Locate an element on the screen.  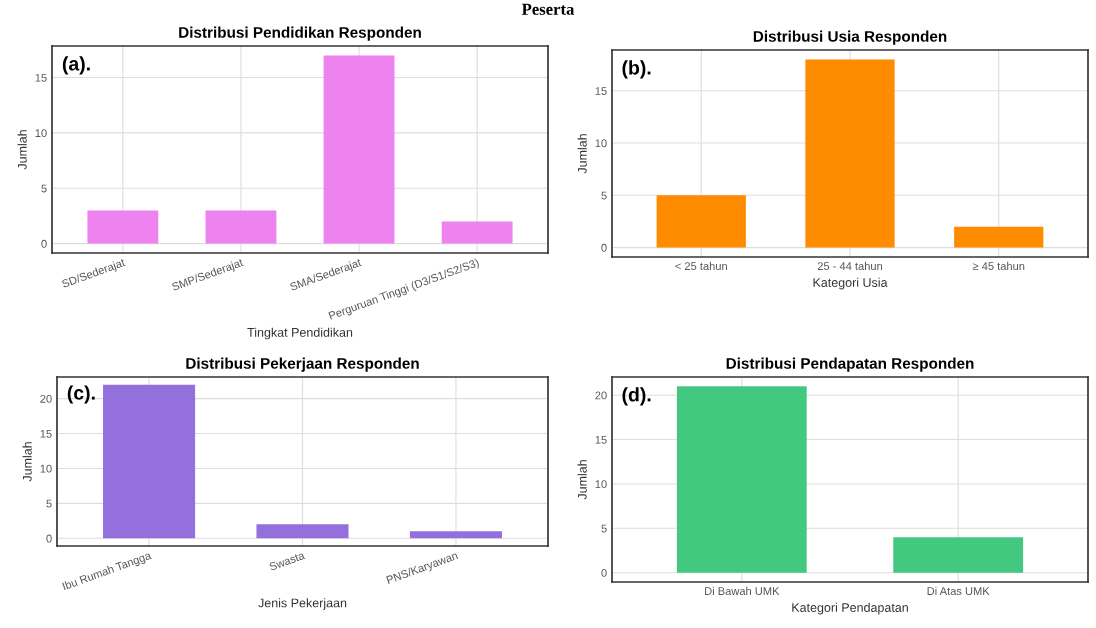
annotation: (c). is located at coordinates (81, 394).